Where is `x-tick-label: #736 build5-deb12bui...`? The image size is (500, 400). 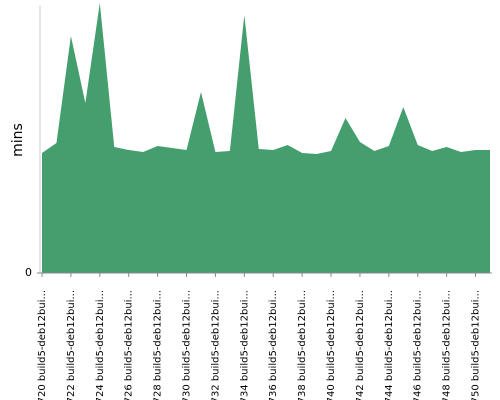 x-tick-label: #736 build5-deb12bui... is located at coordinates (273, 345).